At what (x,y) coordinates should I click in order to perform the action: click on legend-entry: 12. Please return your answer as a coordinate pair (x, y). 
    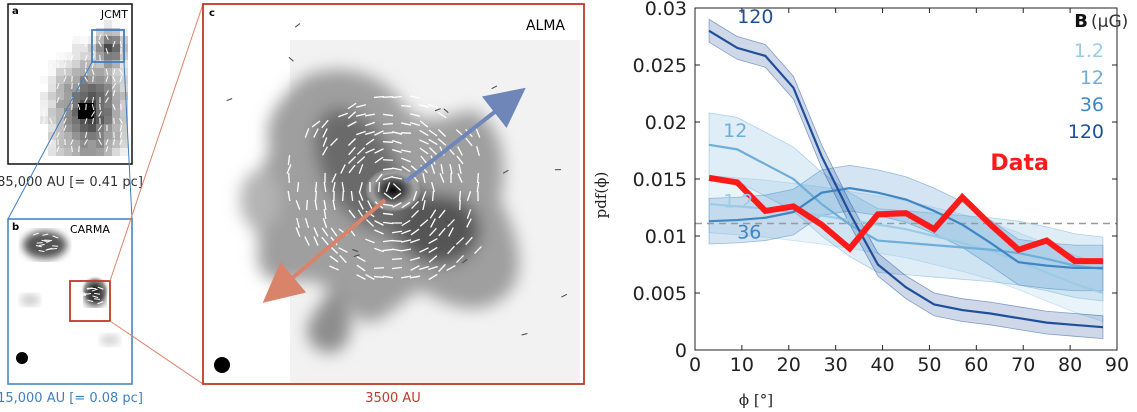
    Looking at the image, I should click on (1092, 78).